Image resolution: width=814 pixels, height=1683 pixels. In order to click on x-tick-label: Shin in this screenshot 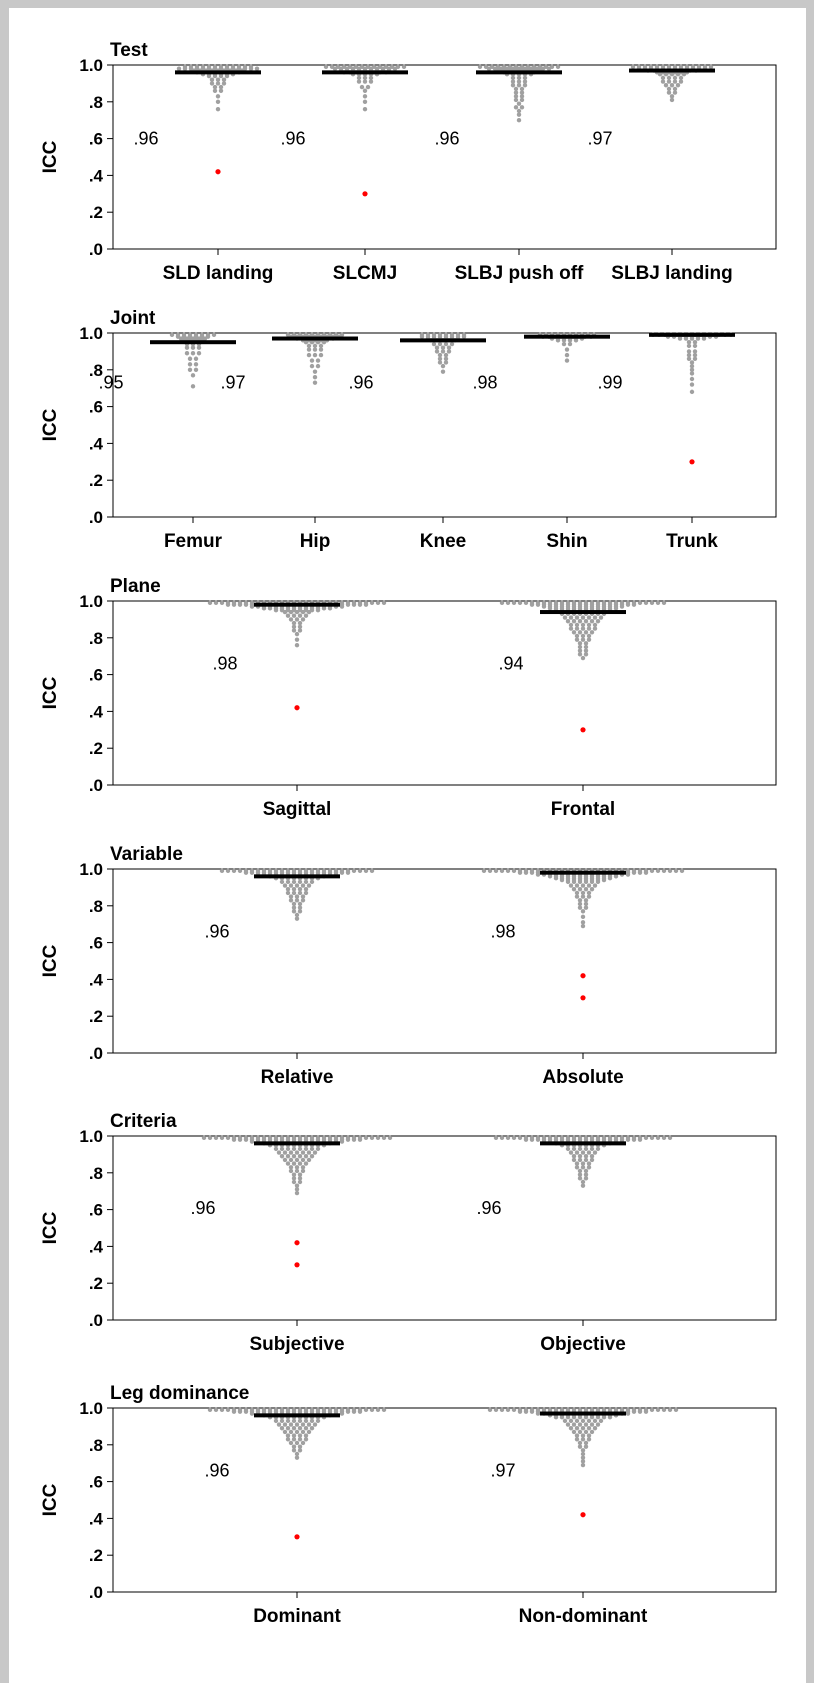, I will do `click(566, 541)`.